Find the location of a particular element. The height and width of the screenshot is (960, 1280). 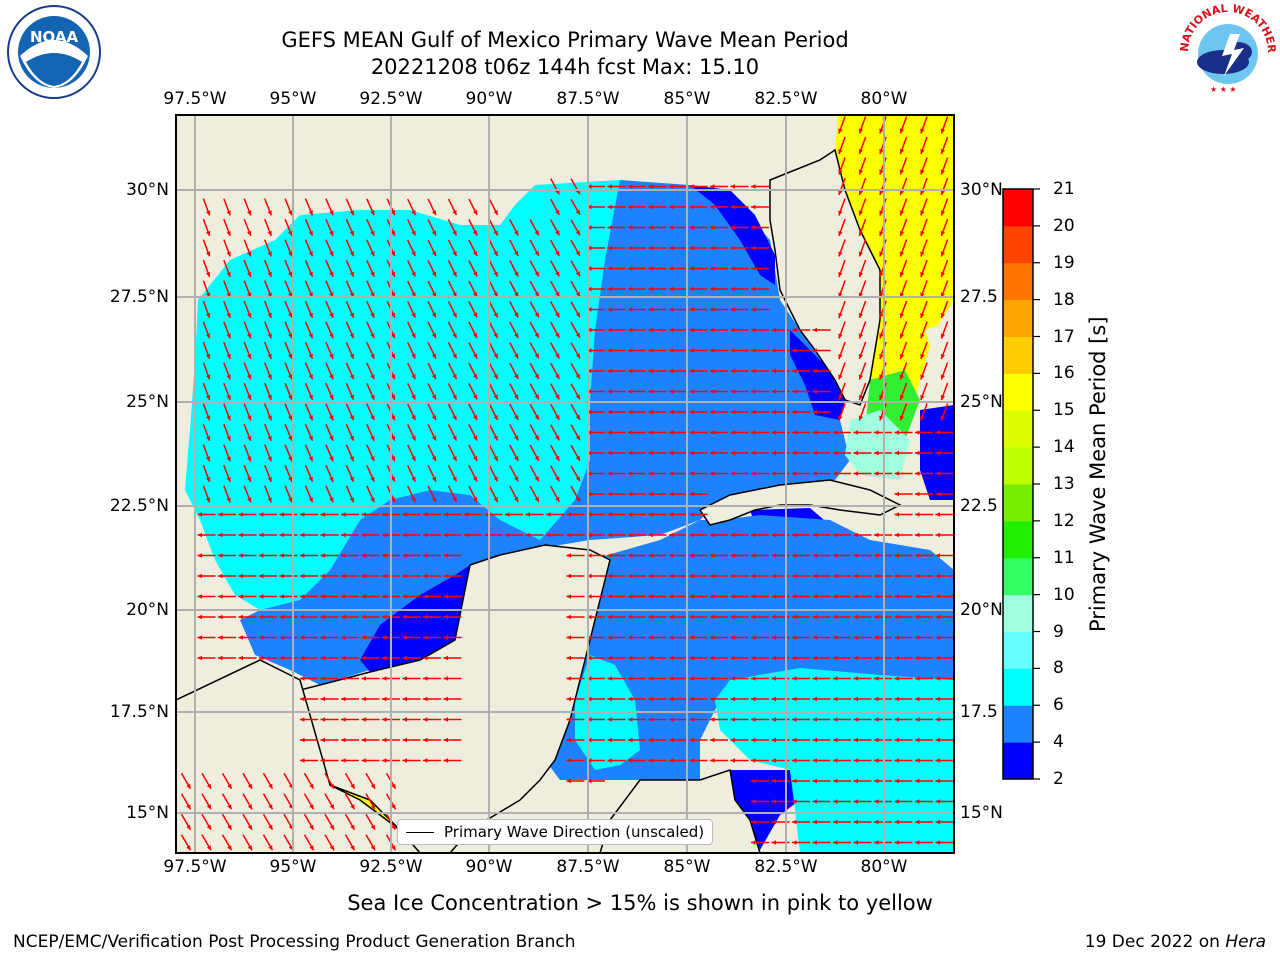

colorbar-tick-label: 18 is located at coordinates (1064, 299).